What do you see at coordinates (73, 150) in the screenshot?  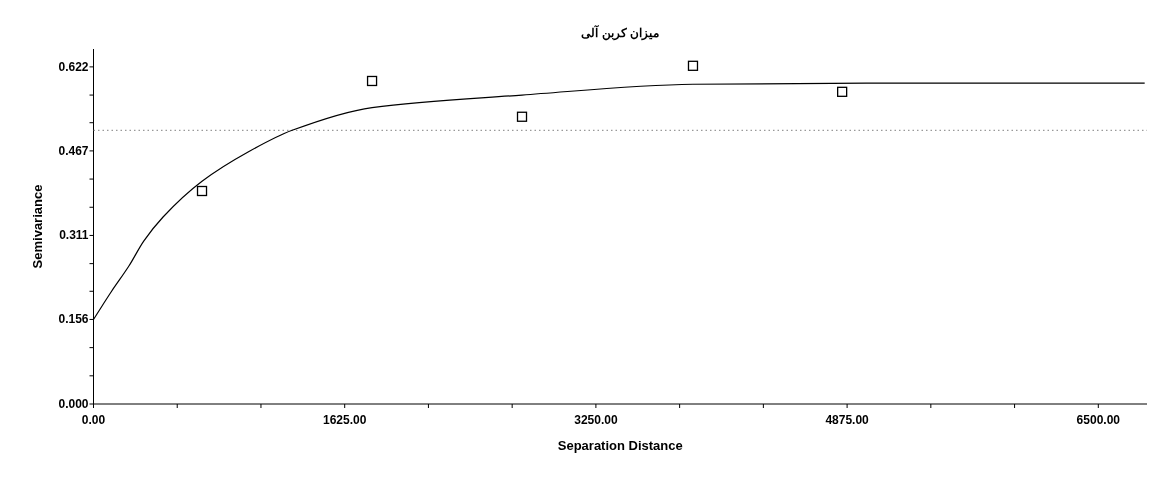 I see `y-tick-label: 0.467` at bounding box center [73, 150].